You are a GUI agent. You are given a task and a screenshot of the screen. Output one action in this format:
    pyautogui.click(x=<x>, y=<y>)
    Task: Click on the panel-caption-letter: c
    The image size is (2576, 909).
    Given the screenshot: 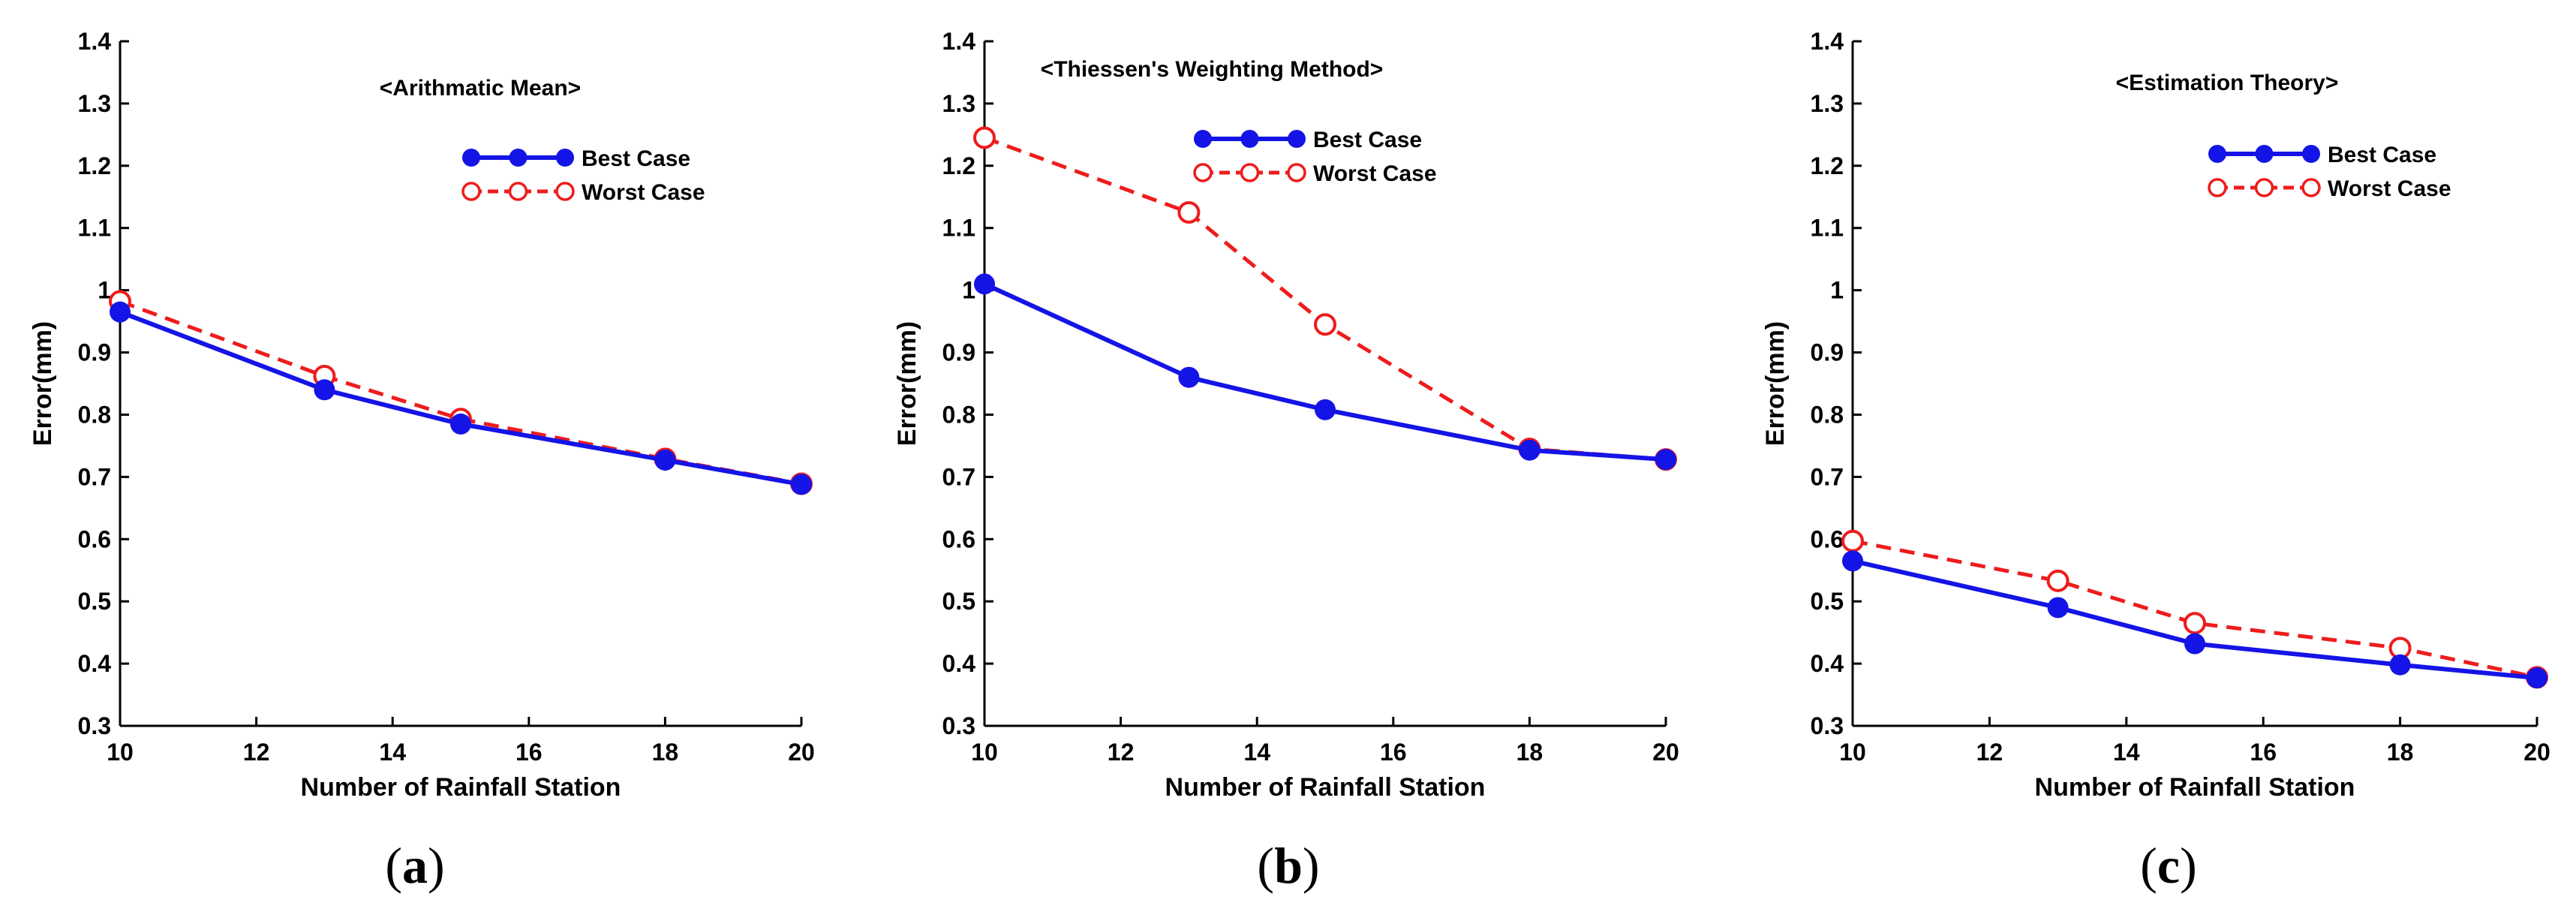 What is the action you would take?
    pyautogui.click(x=2168, y=865)
    